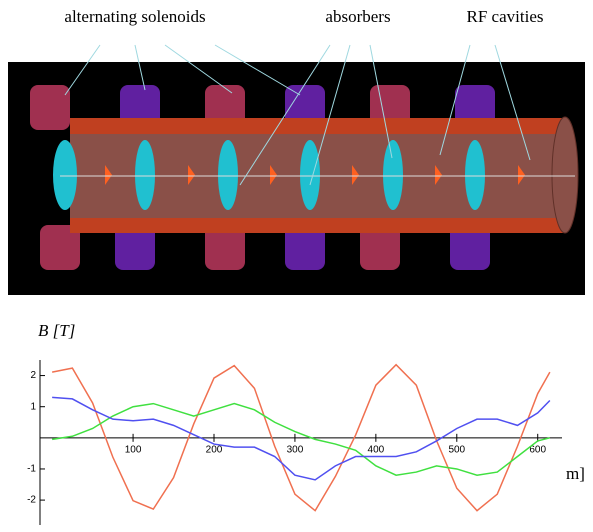 This screenshot has height=532, width=593. Describe the element at coordinates (357, 16) in the screenshot. I see `annotation: absorbers` at that location.